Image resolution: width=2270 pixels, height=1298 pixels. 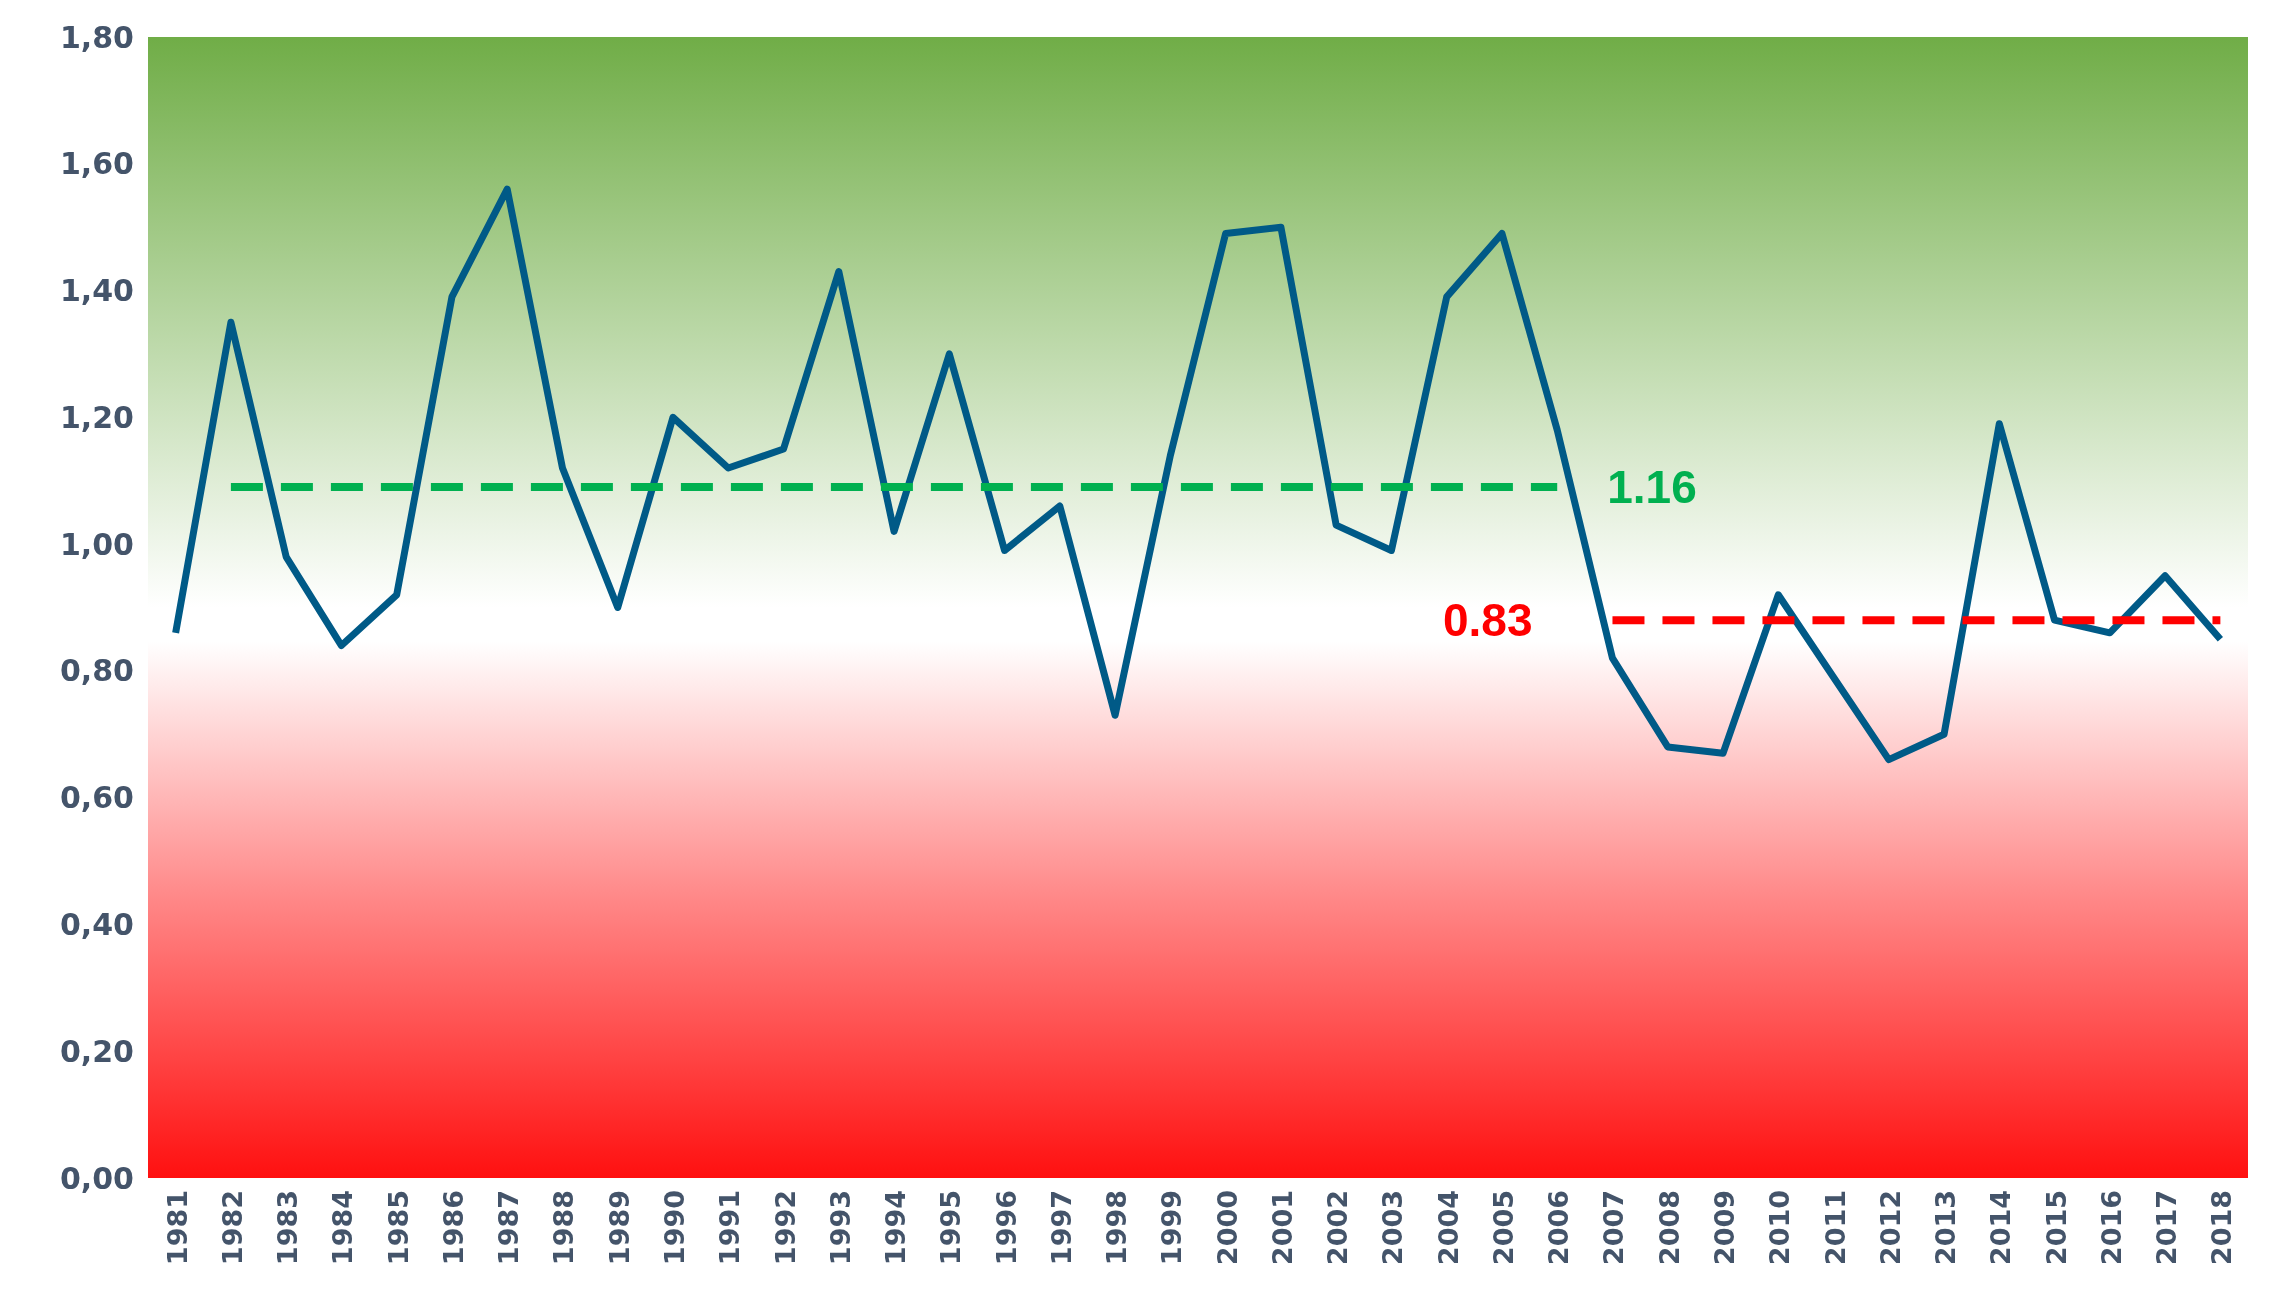 I want to click on x-tick-label: 1982, so click(x=232, y=1228).